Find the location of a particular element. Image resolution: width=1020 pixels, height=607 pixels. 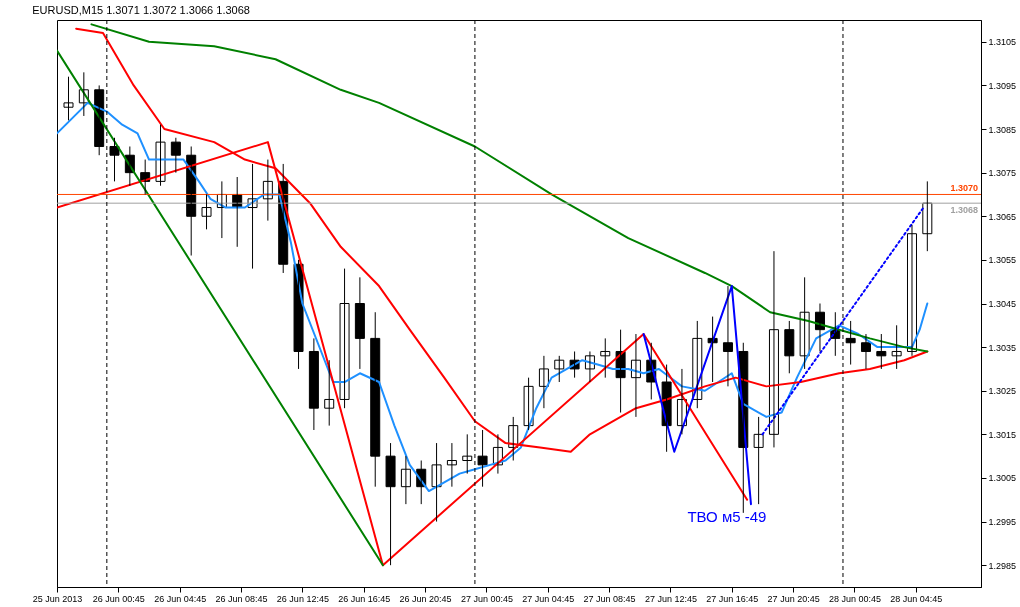

x-tick-label: 28 Jun 00:45 is located at coordinates (854, 598).